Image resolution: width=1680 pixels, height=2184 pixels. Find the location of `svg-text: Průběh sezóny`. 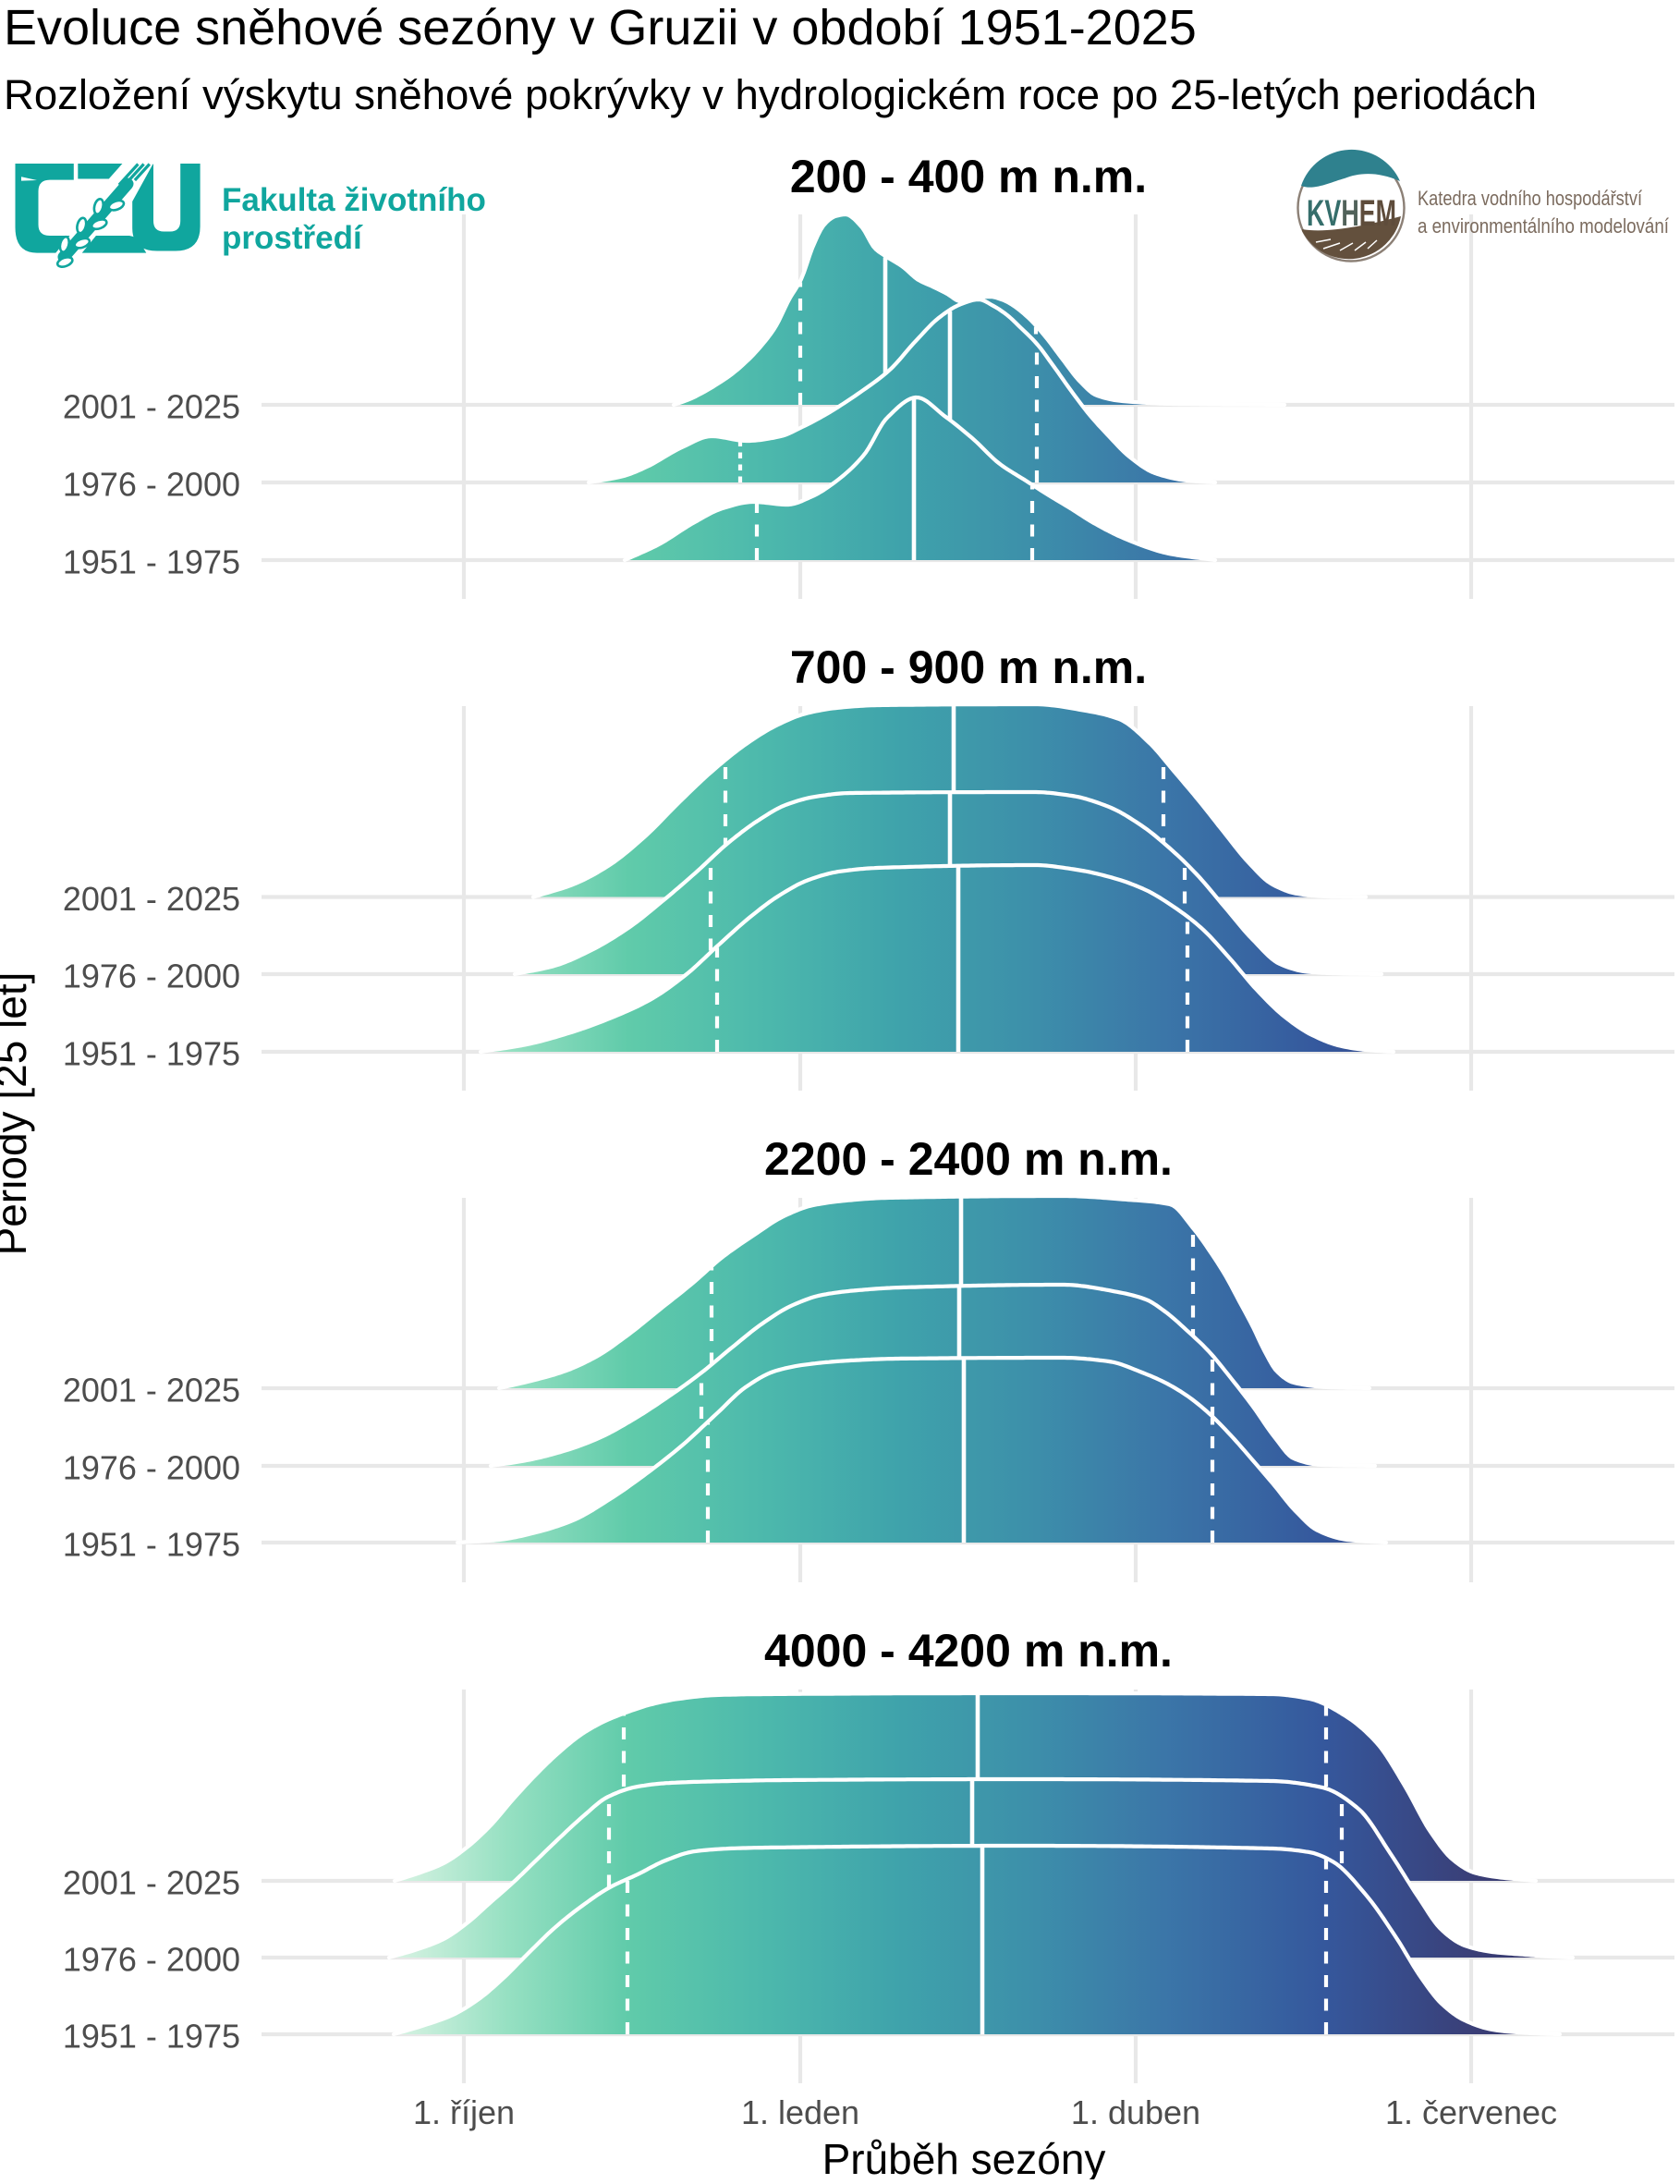

svg-text: Průběh sezóny is located at coordinates (964, 2157).